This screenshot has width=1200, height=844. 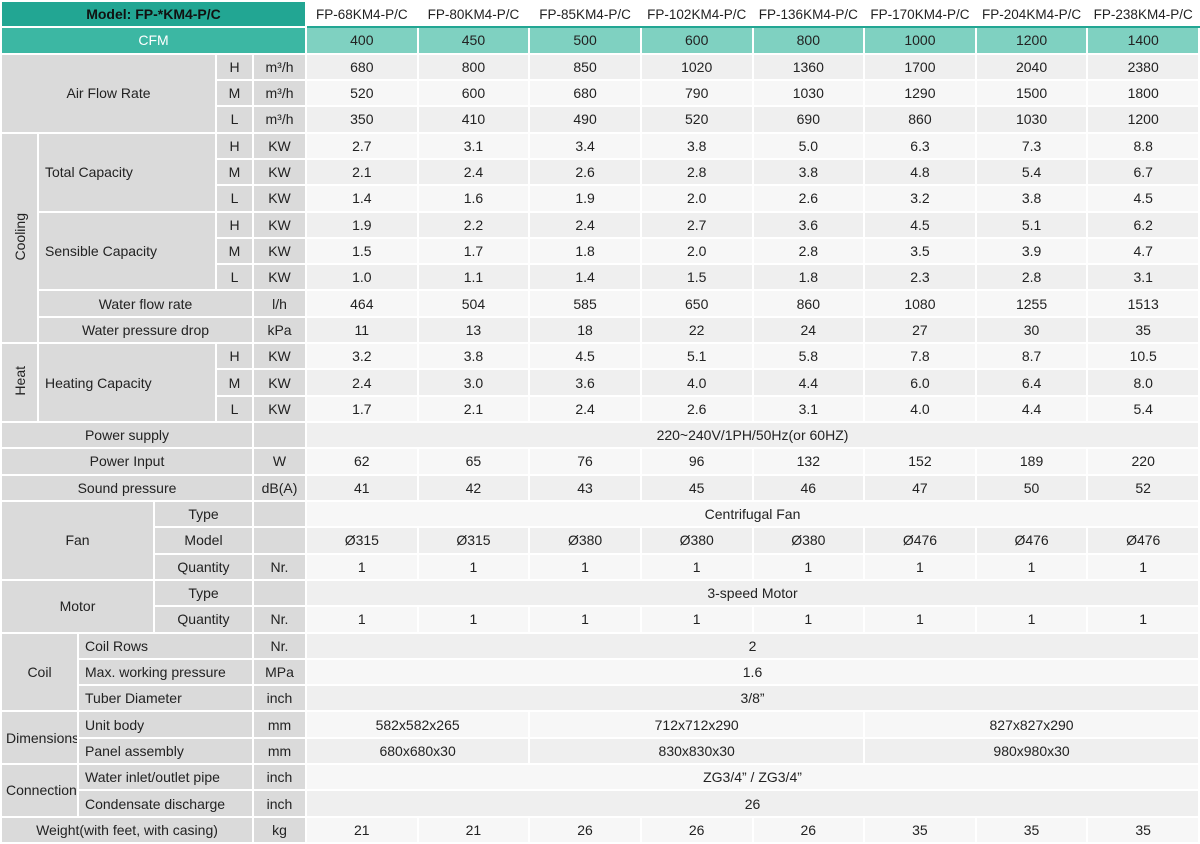 What do you see at coordinates (473, 224) in the screenshot?
I see `value-cell: 2.2` at bounding box center [473, 224].